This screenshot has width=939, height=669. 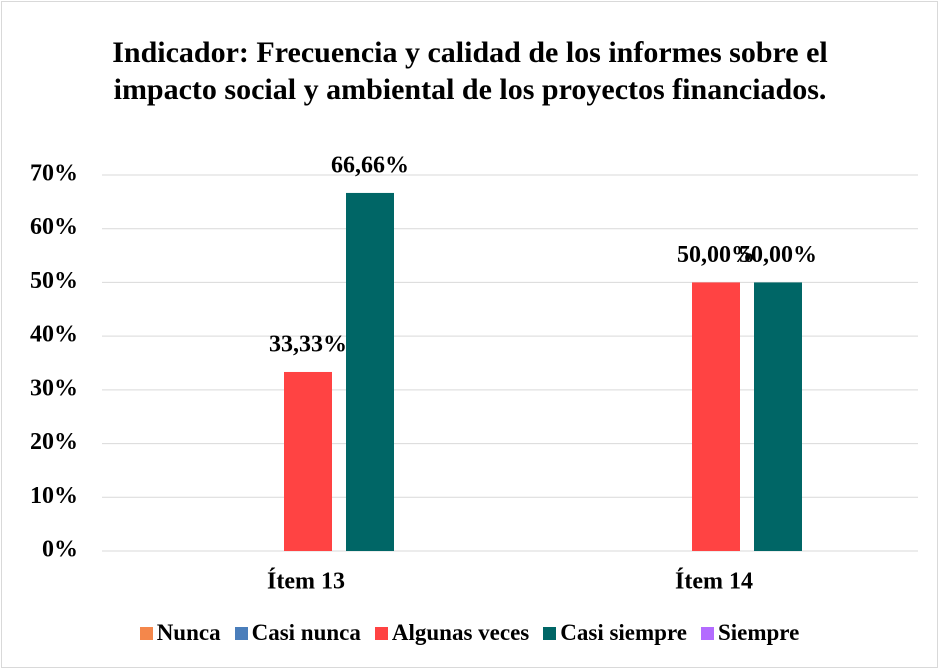 I want to click on y-tick-label: 20%, so click(x=54, y=442).